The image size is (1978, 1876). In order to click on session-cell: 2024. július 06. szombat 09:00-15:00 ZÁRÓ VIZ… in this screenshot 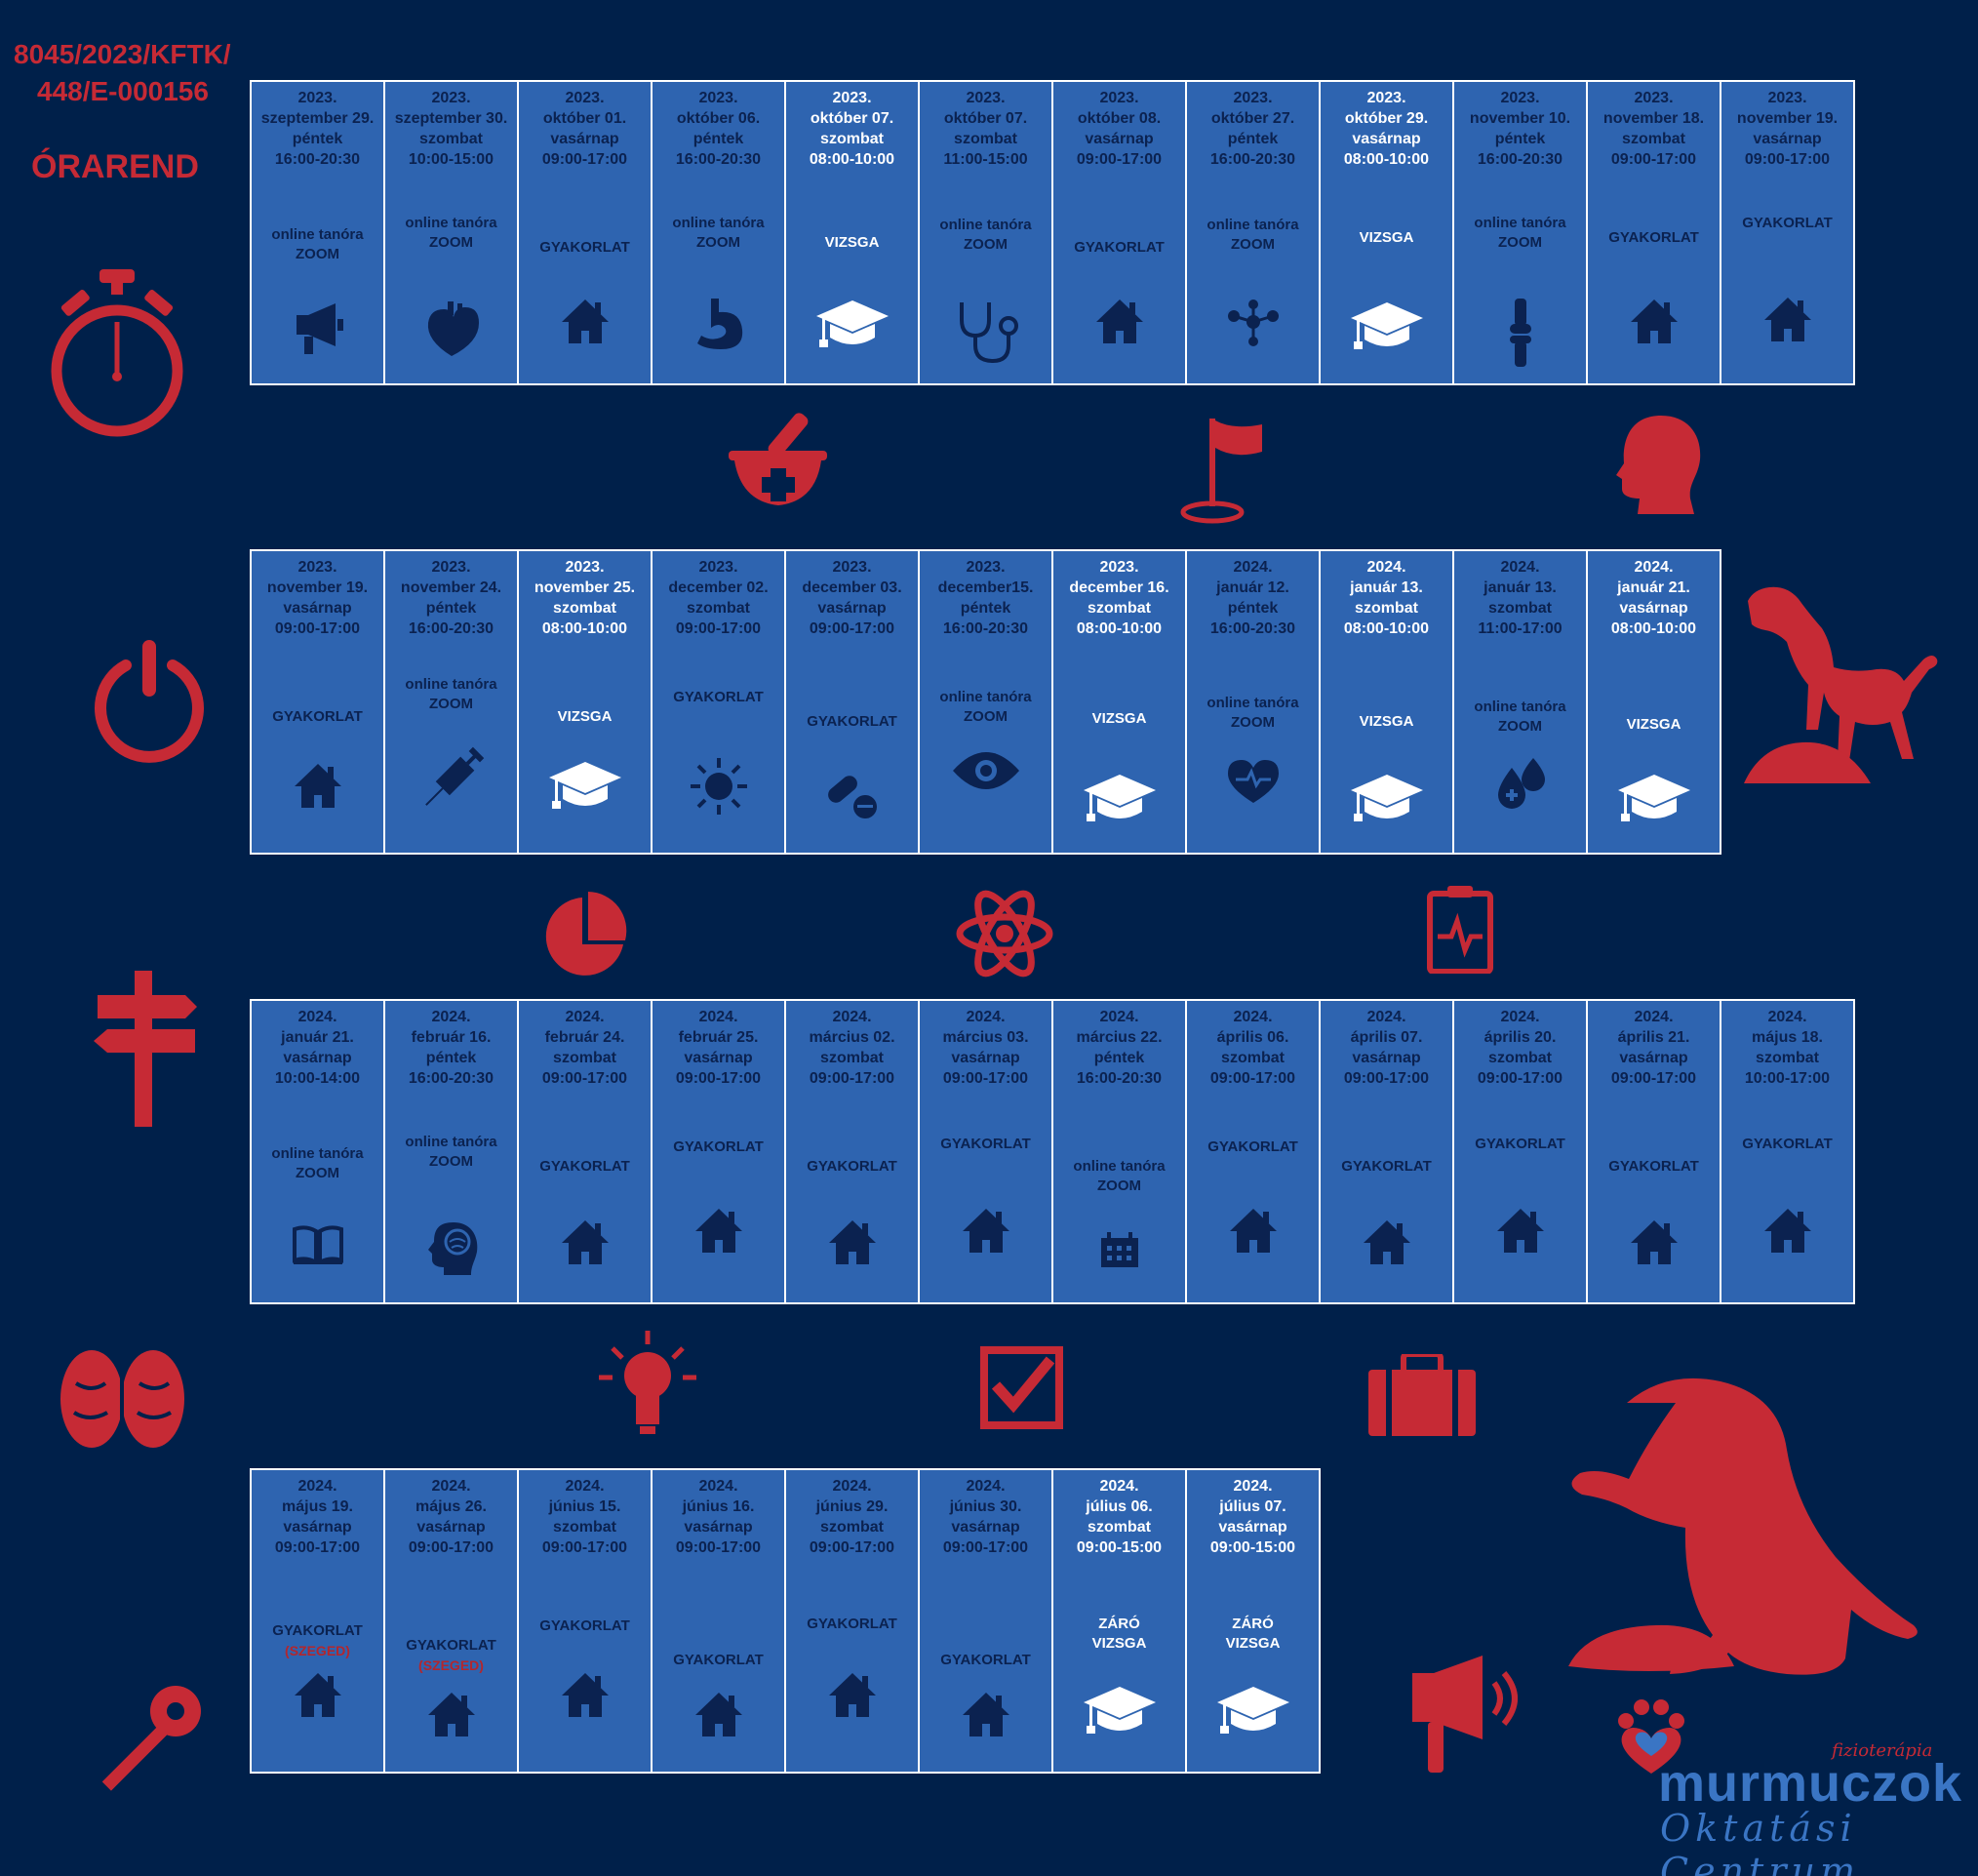, I will do `click(1119, 1621)`.